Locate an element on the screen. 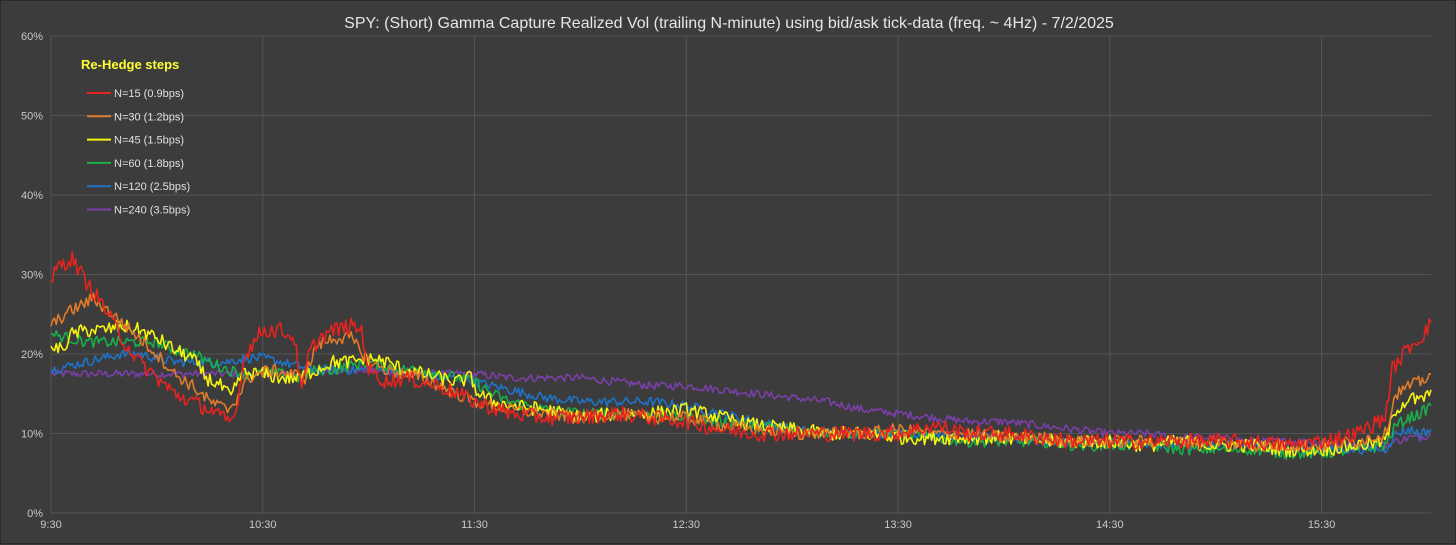 This screenshot has height=545, width=1456. y-tick-label: 30% is located at coordinates (32, 276).